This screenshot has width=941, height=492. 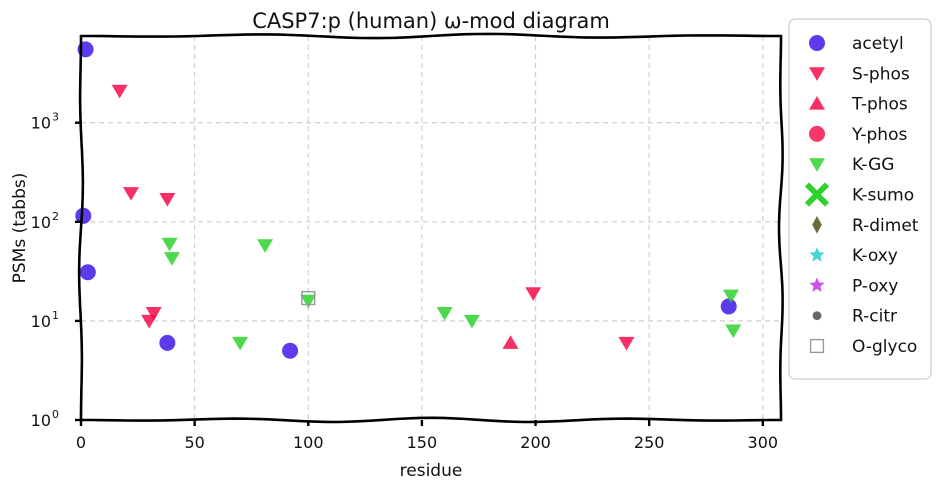 What do you see at coordinates (431, 21) in the screenshot?
I see `chart-title: CASP7:p (human) ω-mod diagram` at bounding box center [431, 21].